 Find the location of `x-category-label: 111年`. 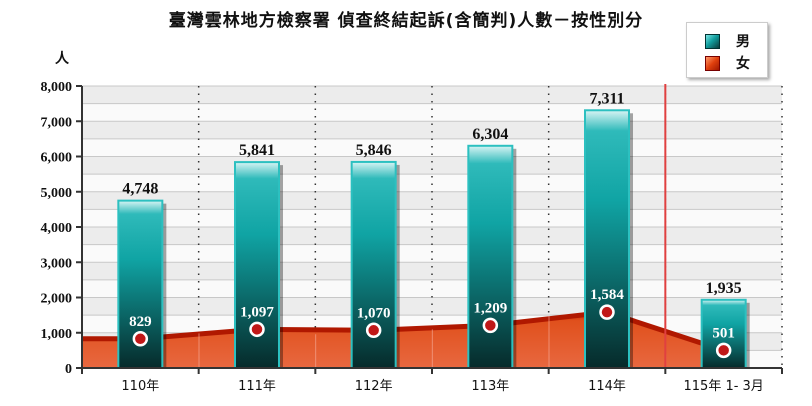

x-category-label: 111年 is located at coordinates (257, 386).